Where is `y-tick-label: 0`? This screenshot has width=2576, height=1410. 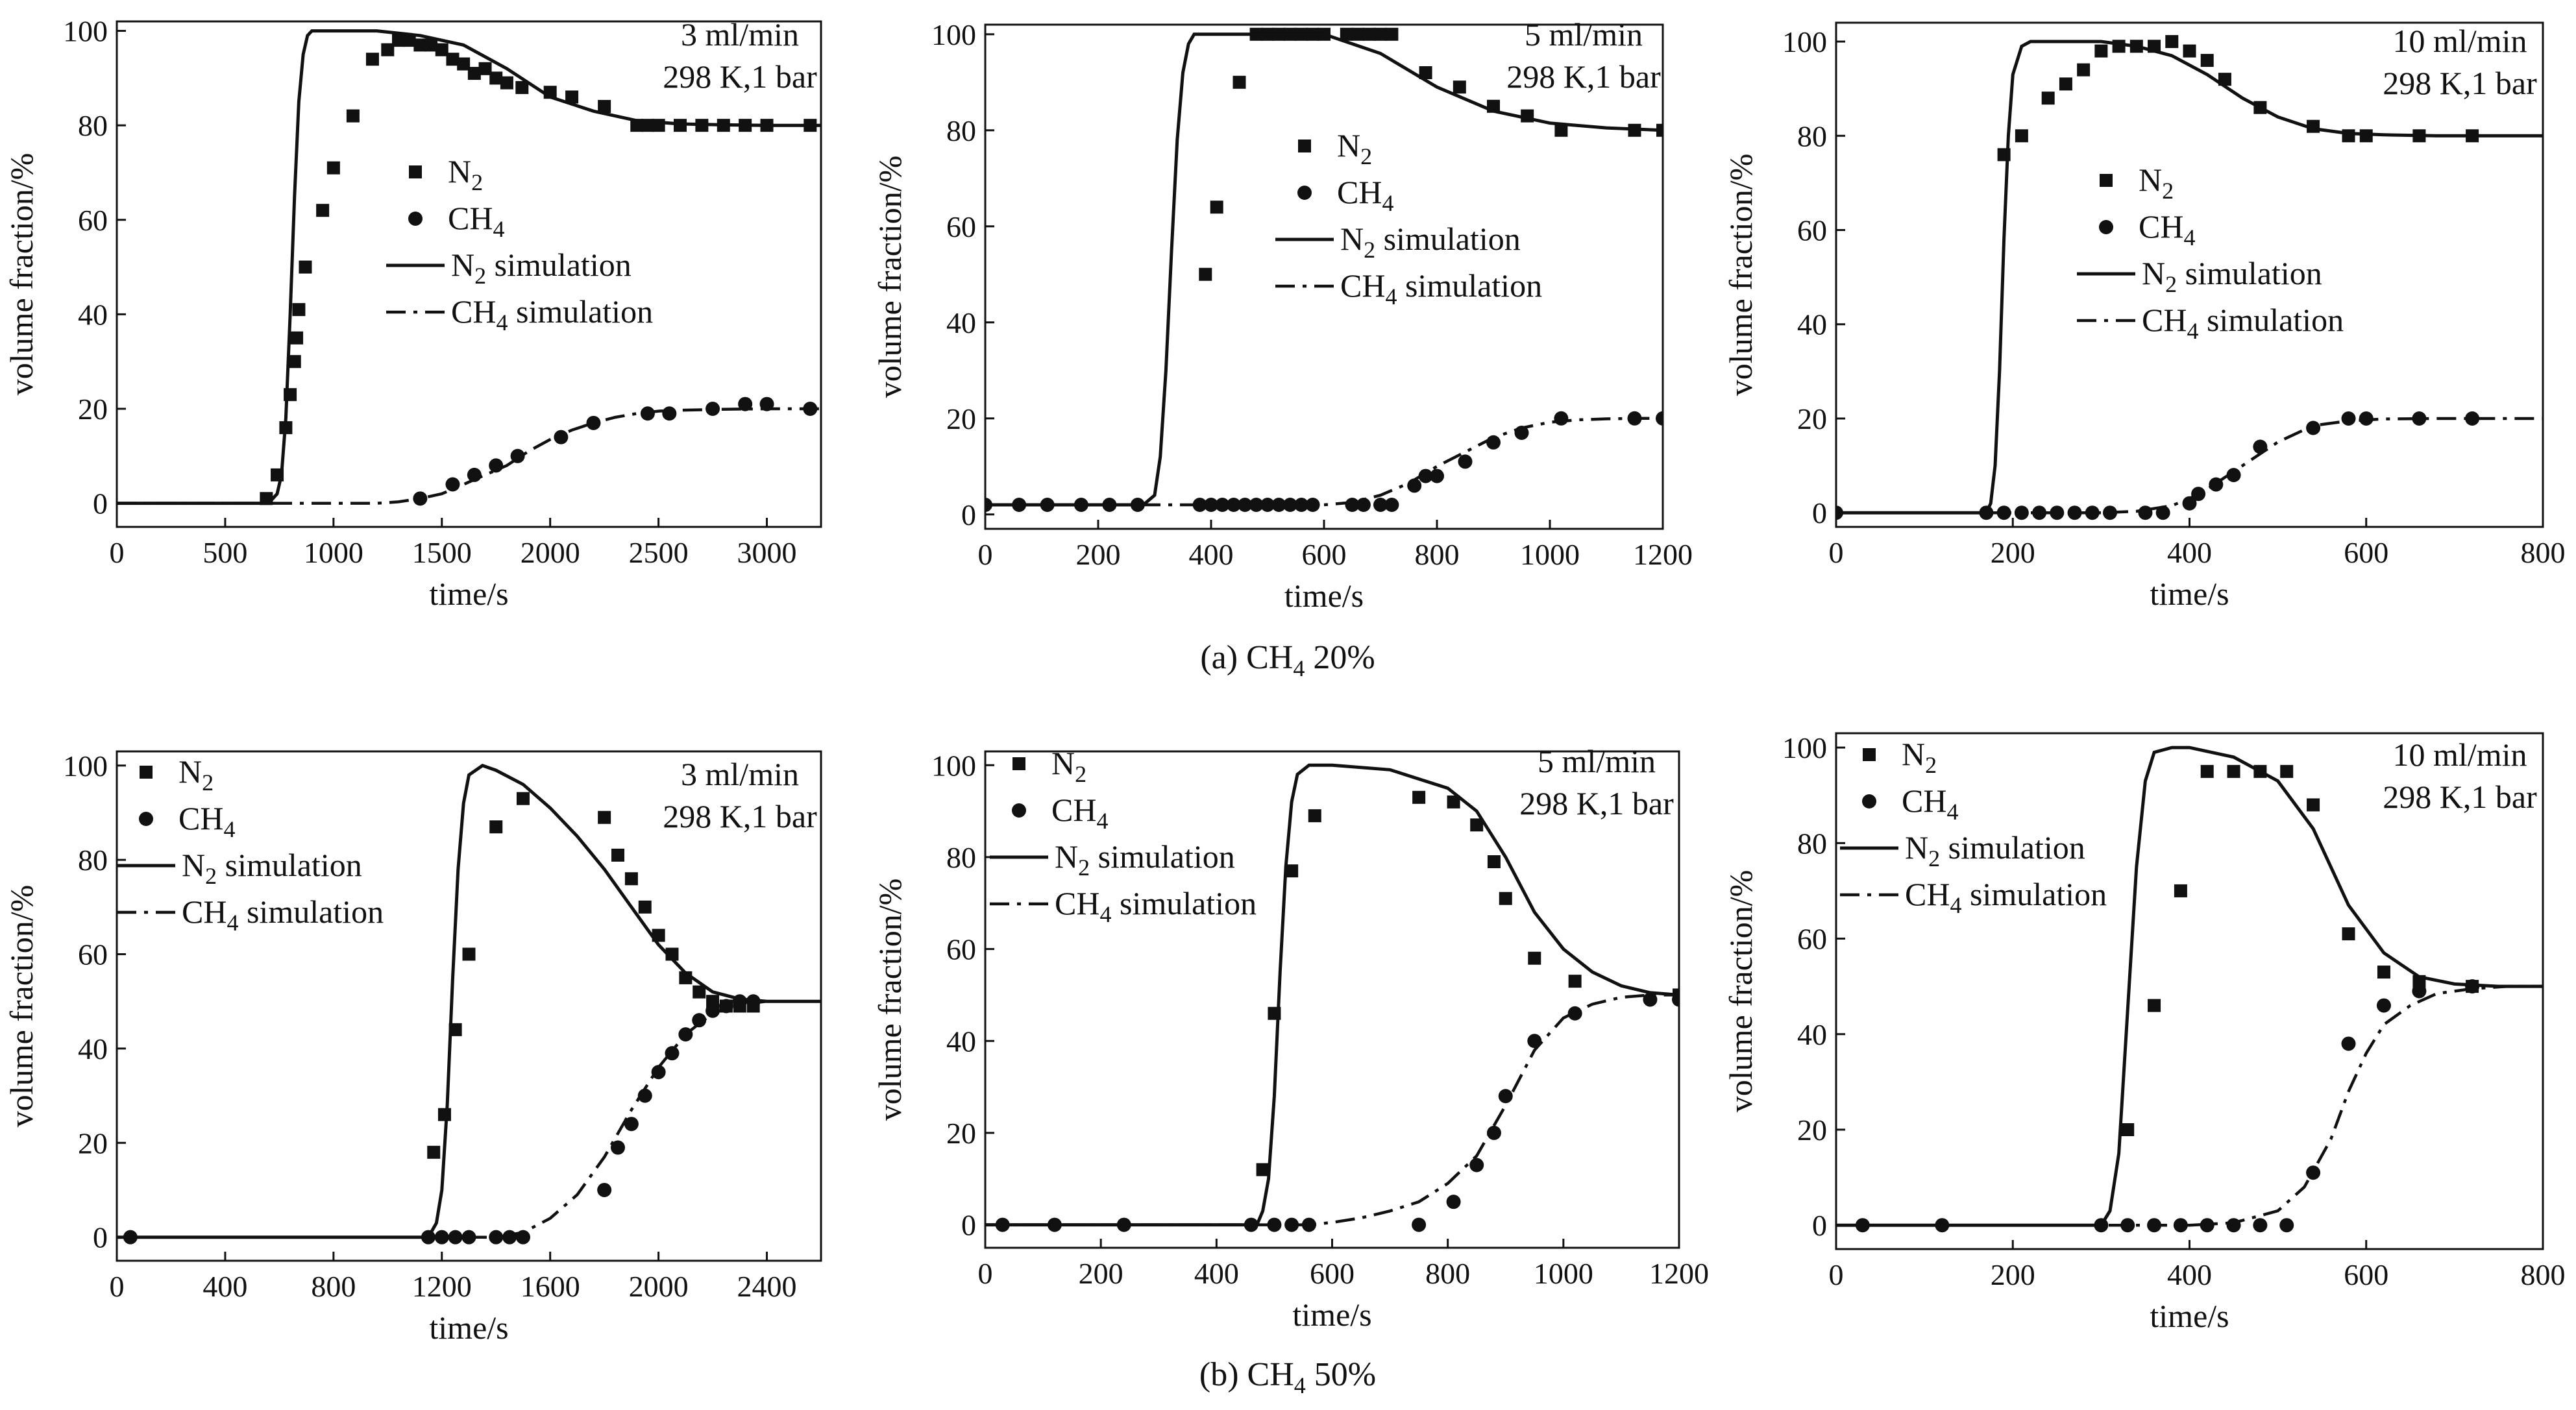 y-tick-label: 0 is located at coordinates (100, 1237).